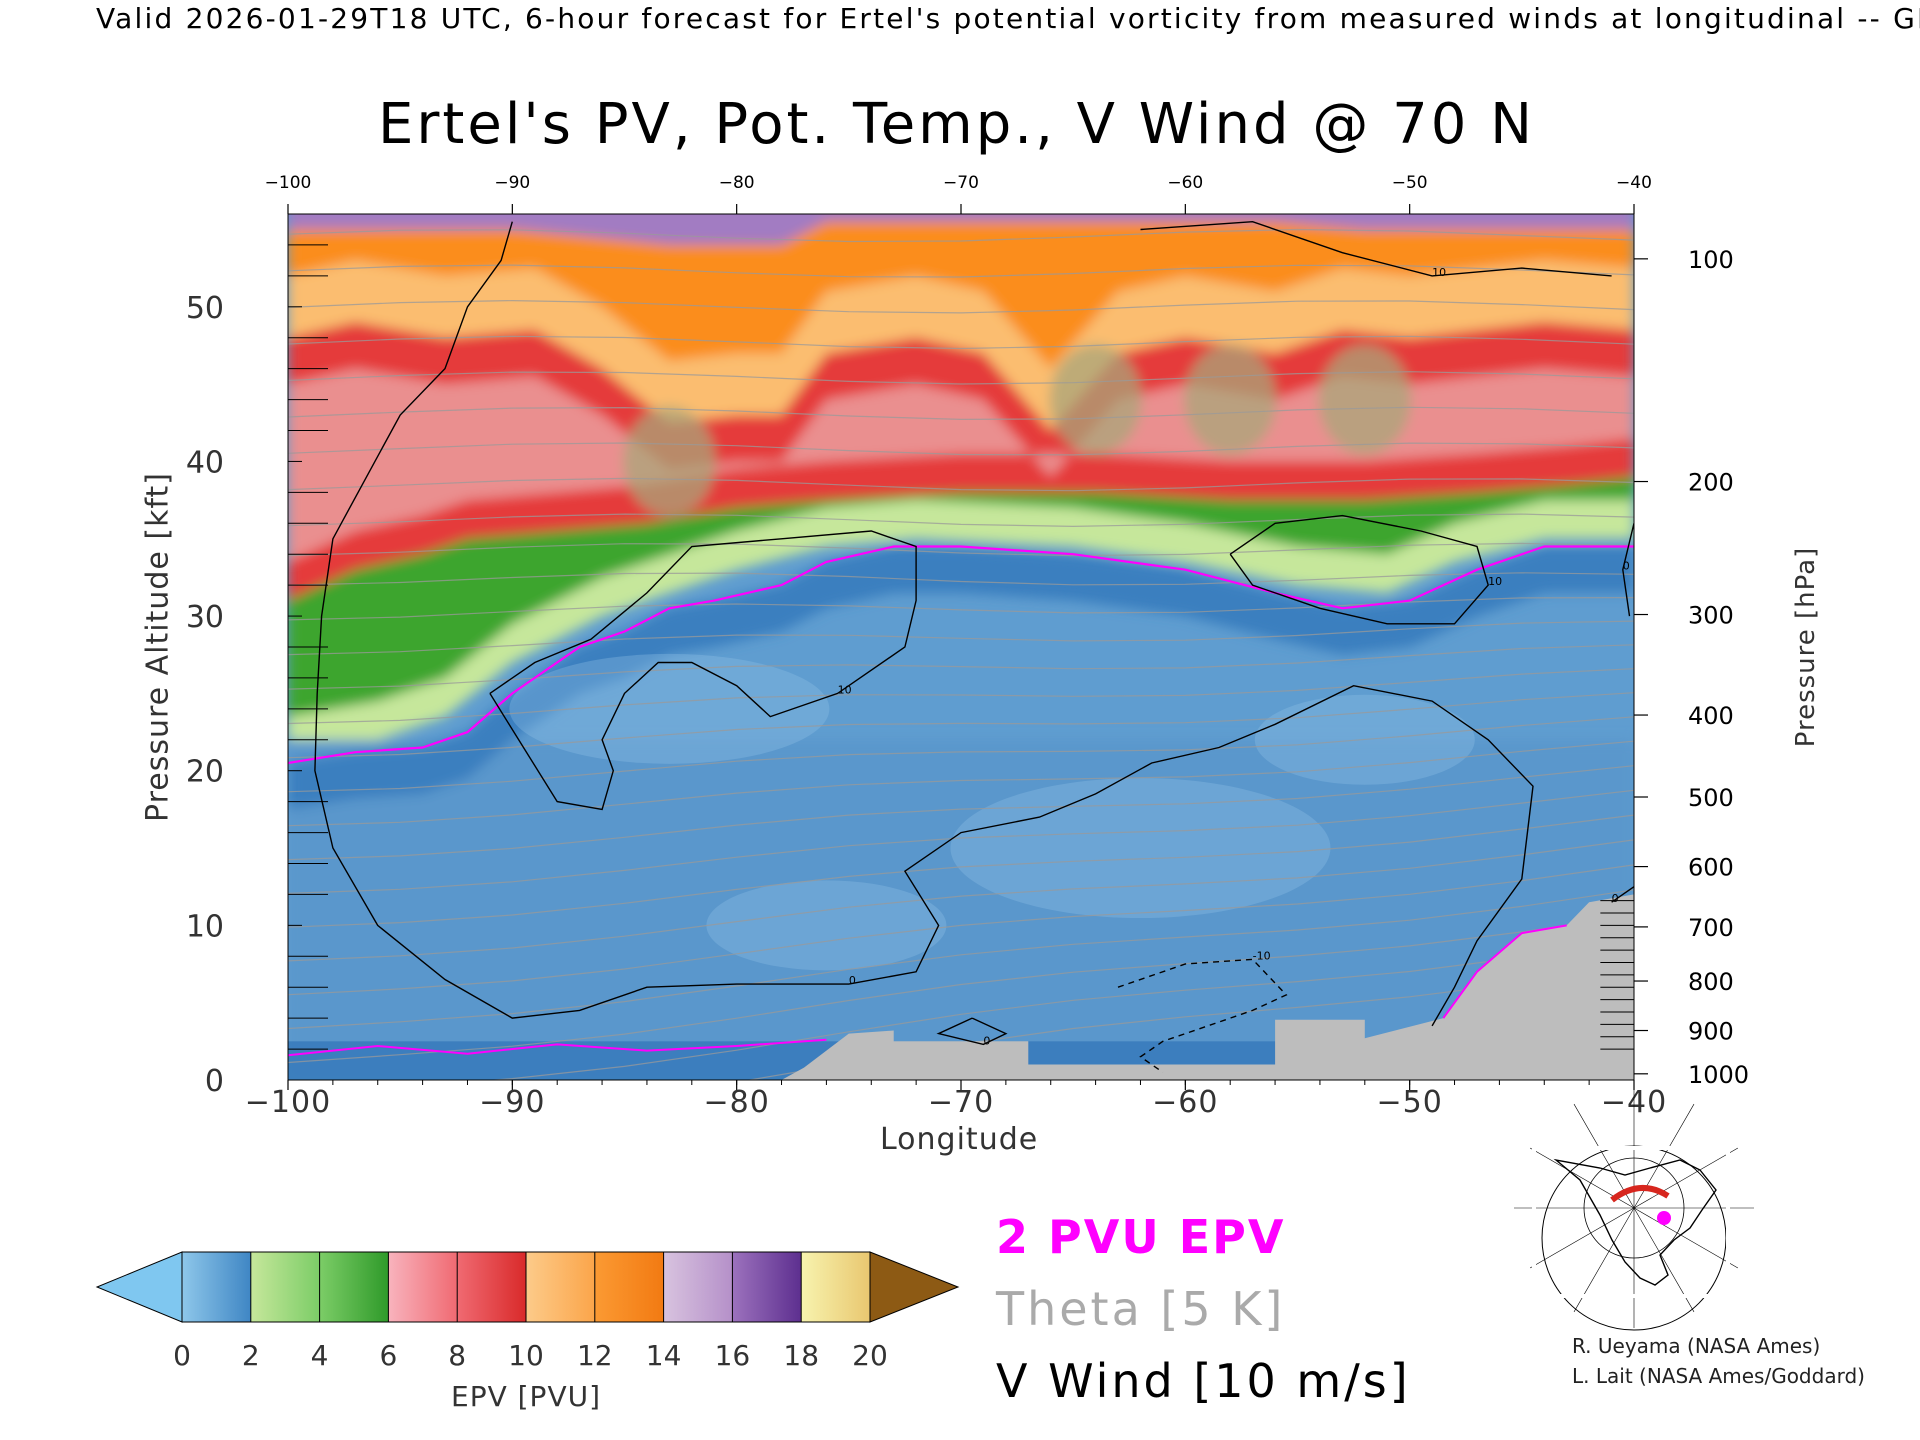  Describe the element at coordinates (1686, 1178) in the screenshot. I see `map-meridian` at that location.